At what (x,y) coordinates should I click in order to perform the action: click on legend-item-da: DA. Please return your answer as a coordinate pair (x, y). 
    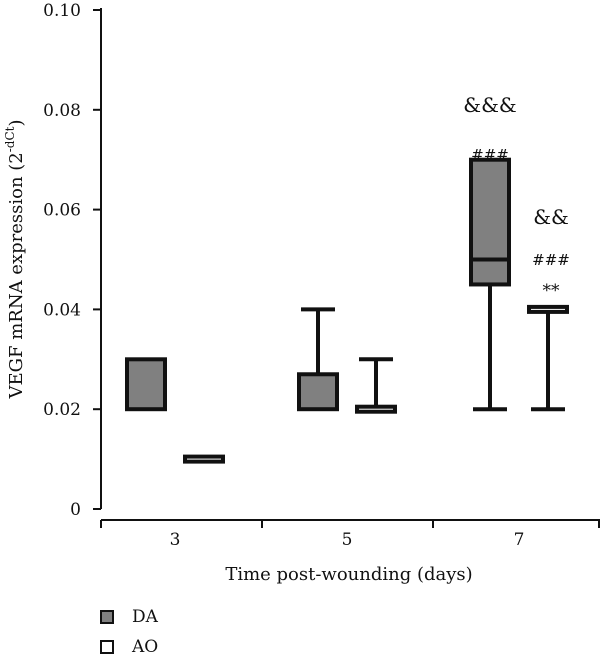
    Looking at the image, I should click on (129, 617).